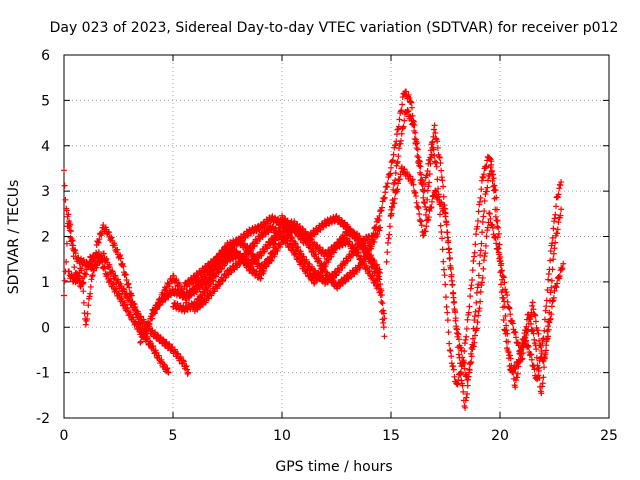  What do you see at coordinates (126, 272) in the screenshot?
I see `data-track` at bounding box center [126, 272].